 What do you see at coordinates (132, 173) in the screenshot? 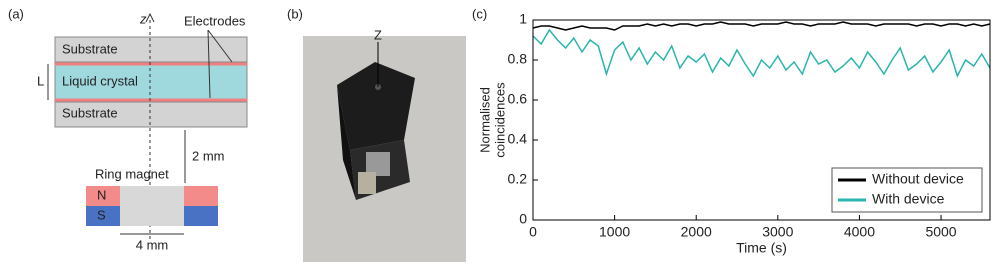
I see `magnet-label: Ring magnet` at bounding box center [132, 173].